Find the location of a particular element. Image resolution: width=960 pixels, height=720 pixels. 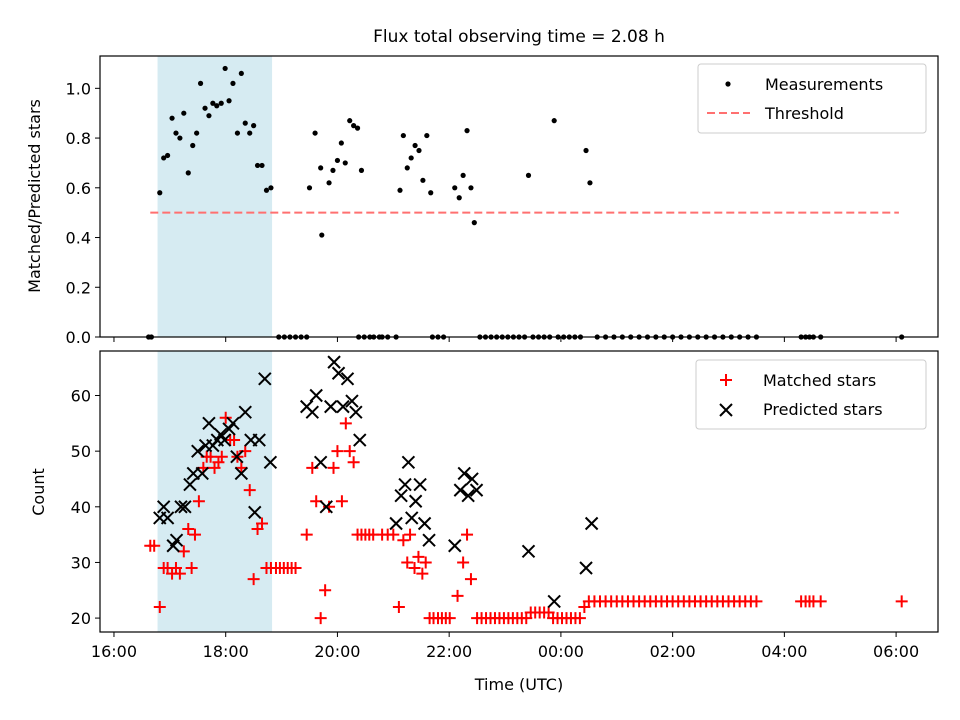

bottom-x-tick-label: 00:00 is located at coordinates (561, 651).